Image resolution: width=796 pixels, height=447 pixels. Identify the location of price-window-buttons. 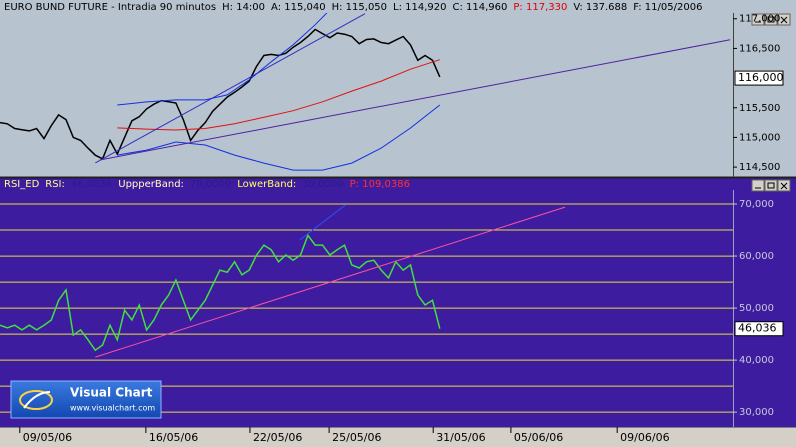
(771, 19).